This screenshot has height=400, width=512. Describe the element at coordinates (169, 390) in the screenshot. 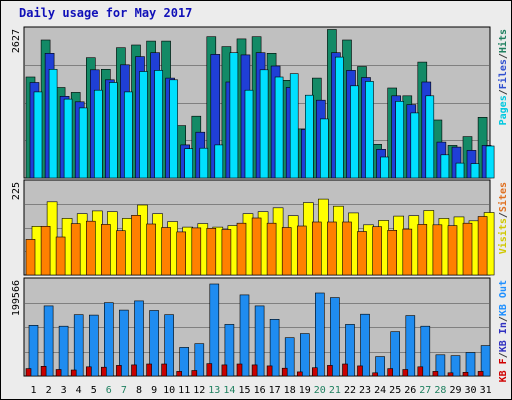

I see `x-tick-label-day-10: 10` at that location.